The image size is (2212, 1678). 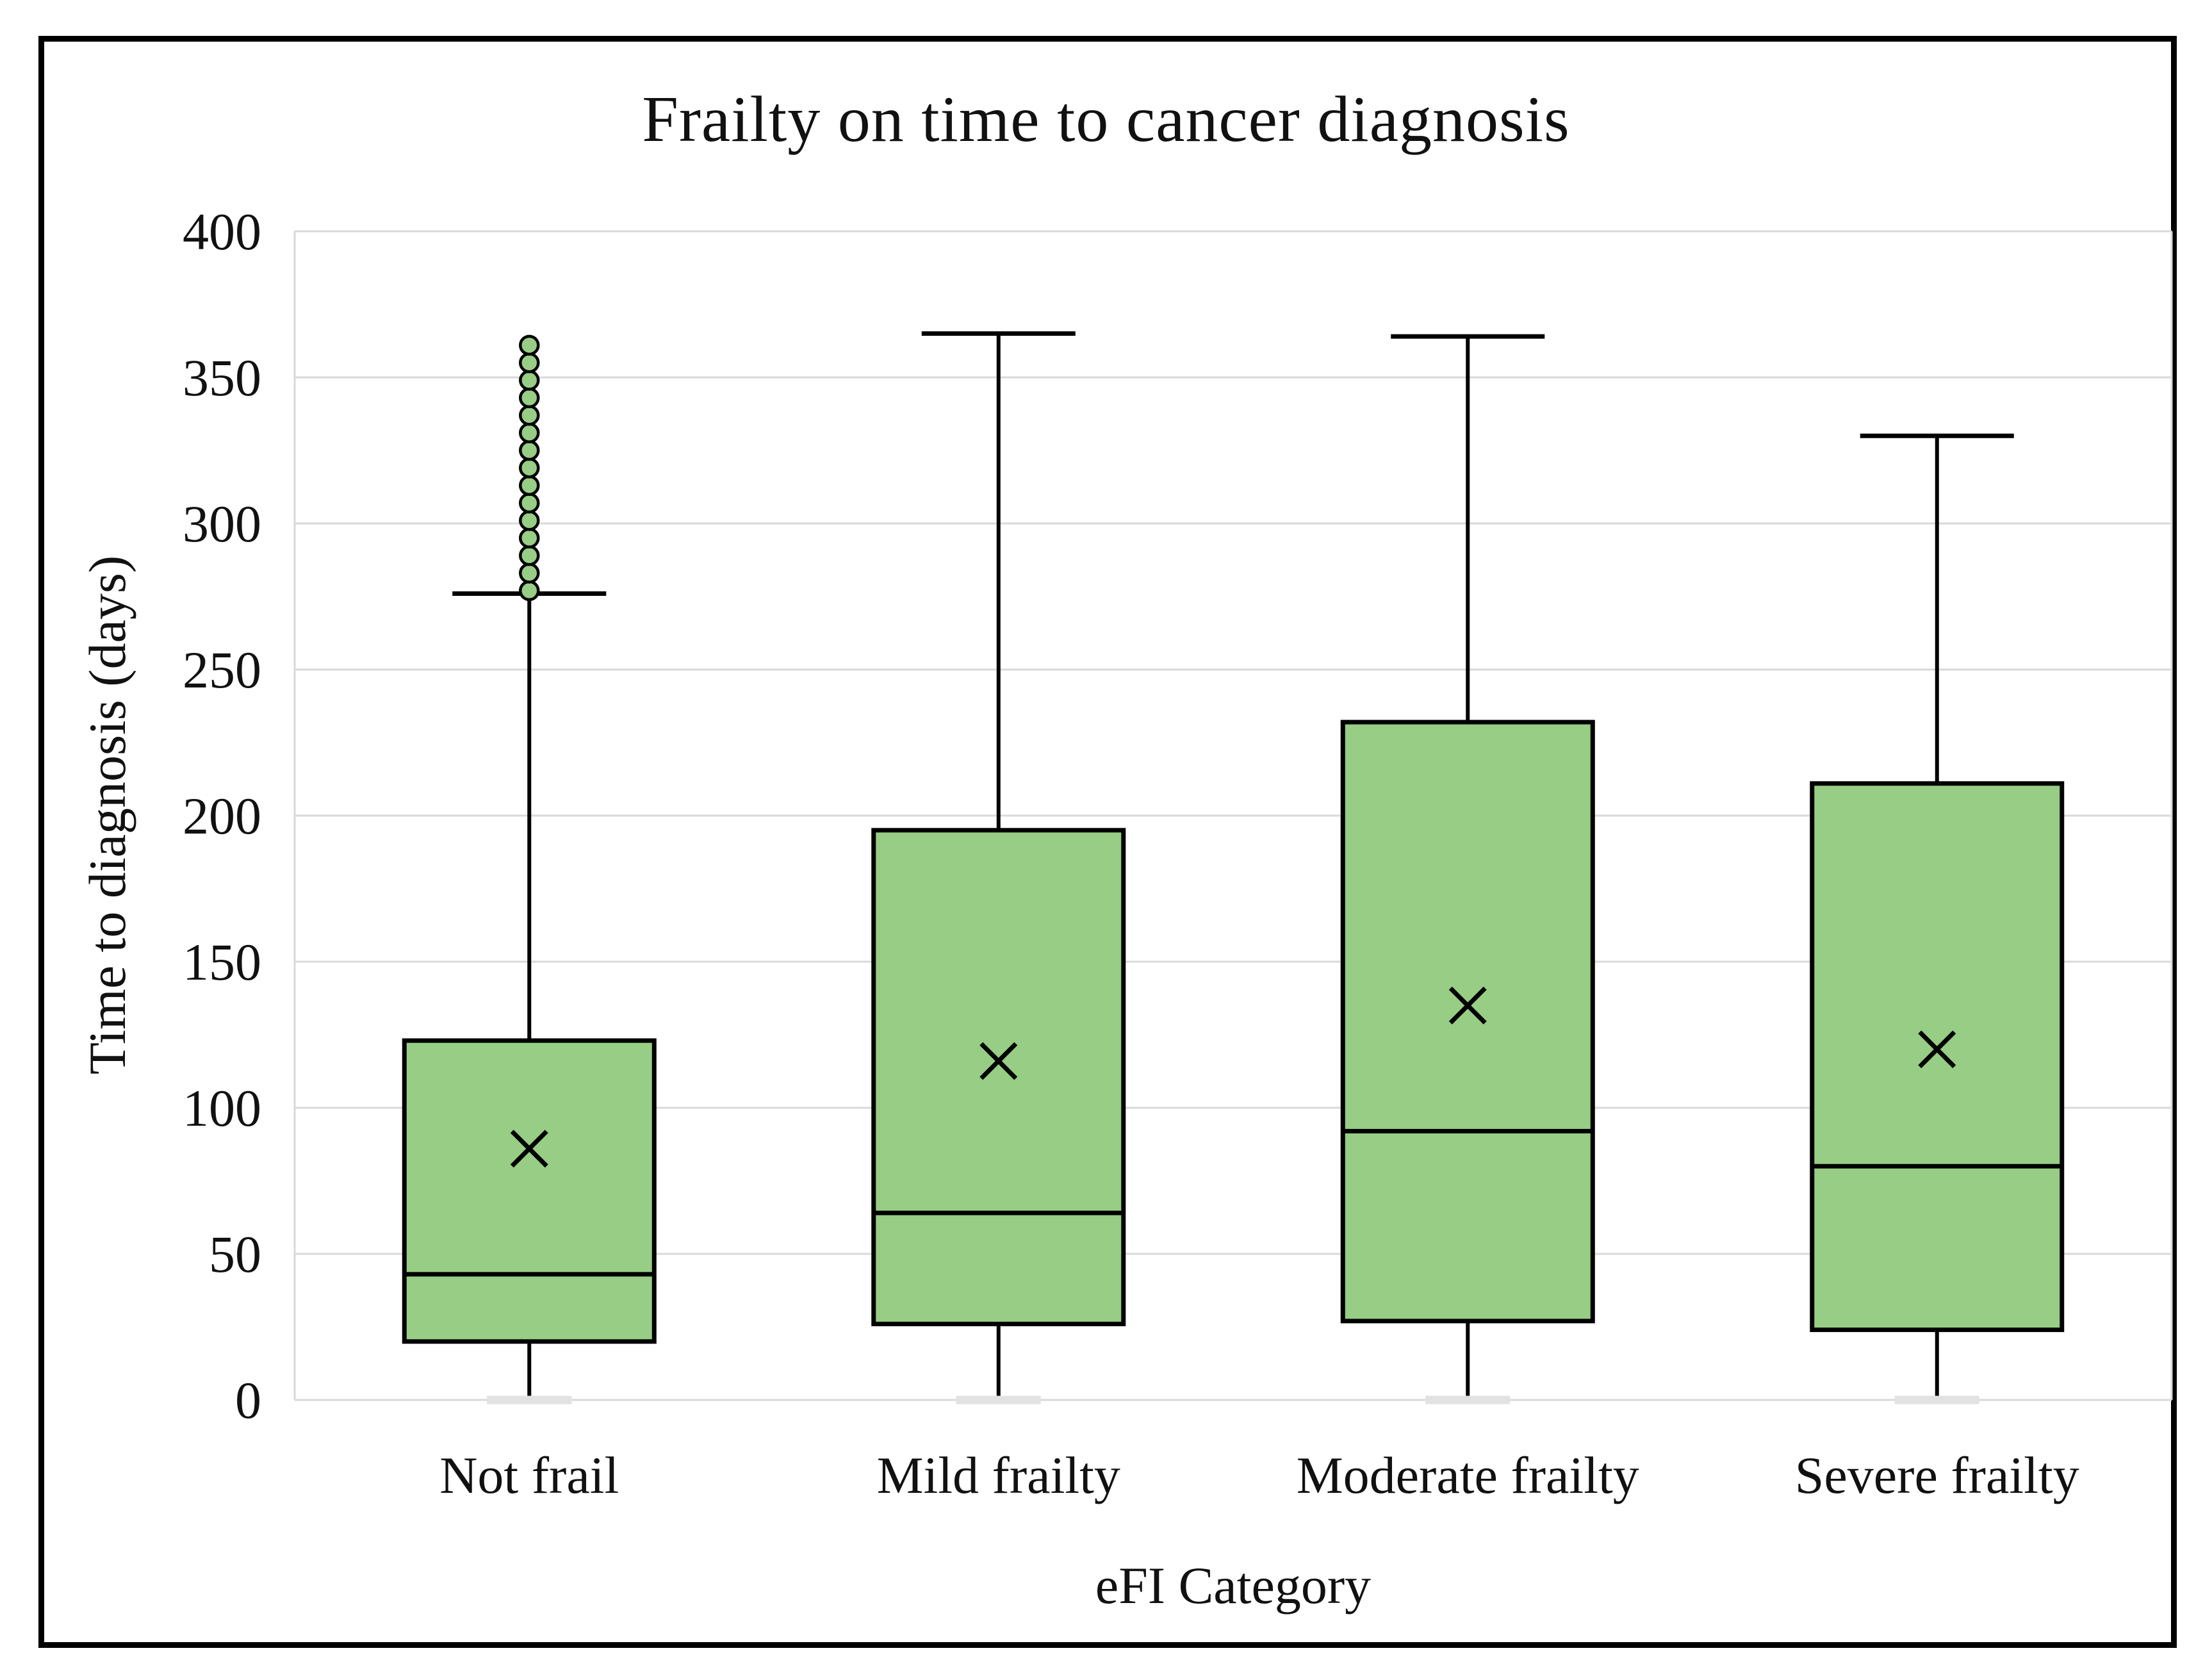 I want to click on x-category-label: Not frail, so click(x=529, y=1475).